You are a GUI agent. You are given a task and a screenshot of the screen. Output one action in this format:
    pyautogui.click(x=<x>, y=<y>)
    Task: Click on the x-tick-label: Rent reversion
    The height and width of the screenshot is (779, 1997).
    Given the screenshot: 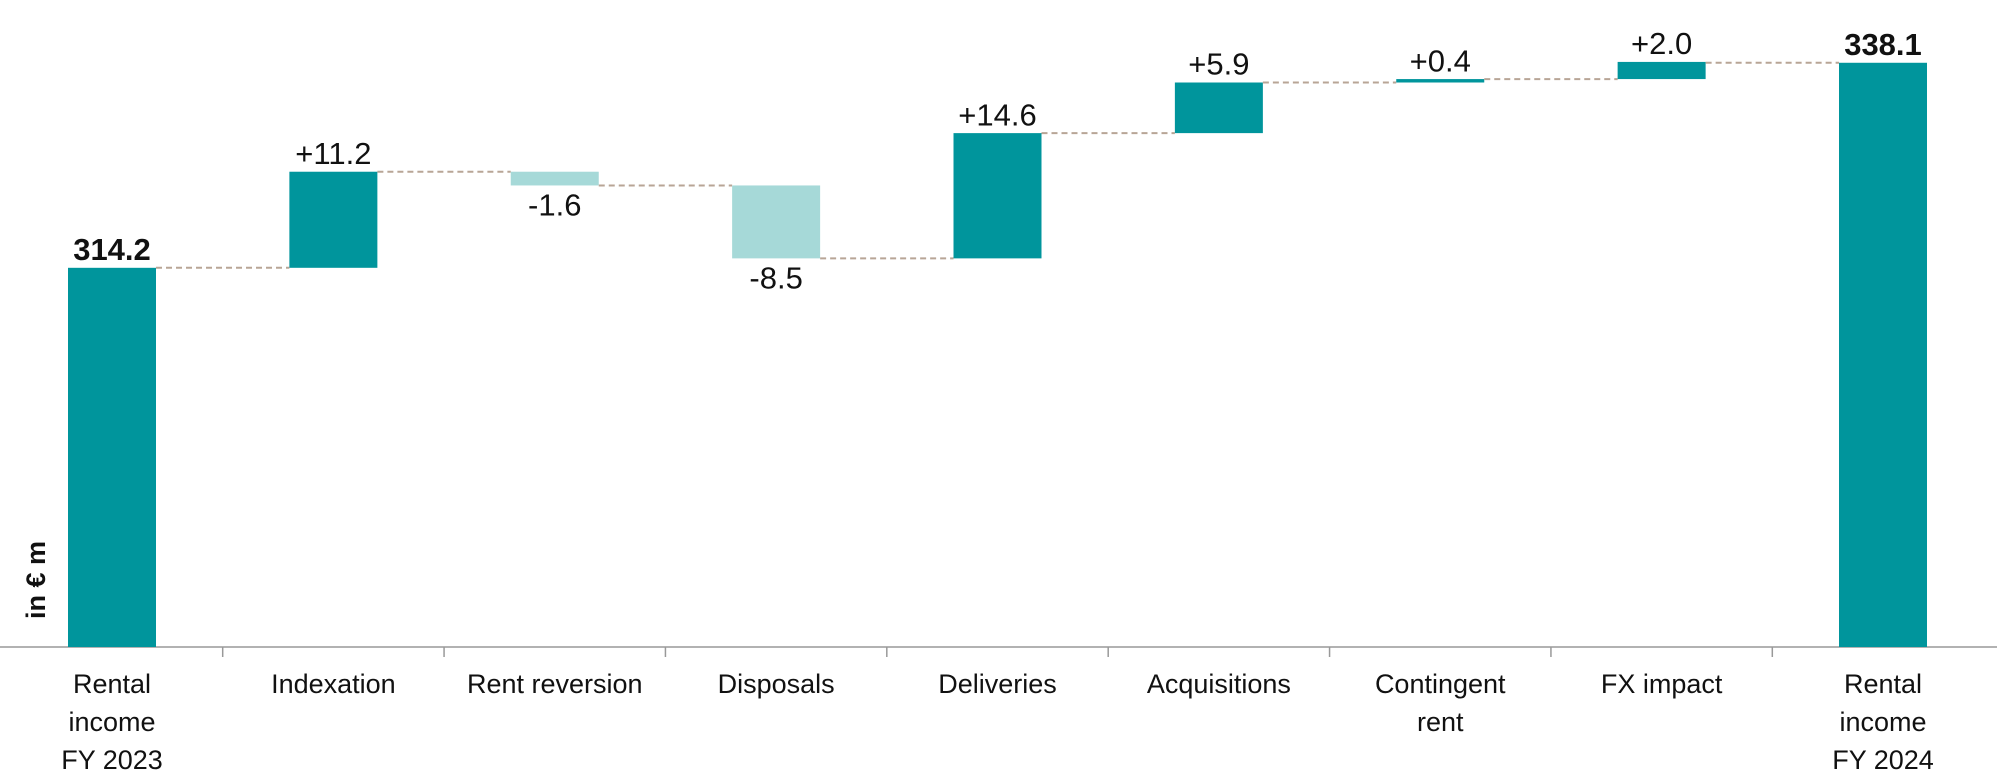 What is the action you would take?
    pyautogui.click(x=554, y=684)
    